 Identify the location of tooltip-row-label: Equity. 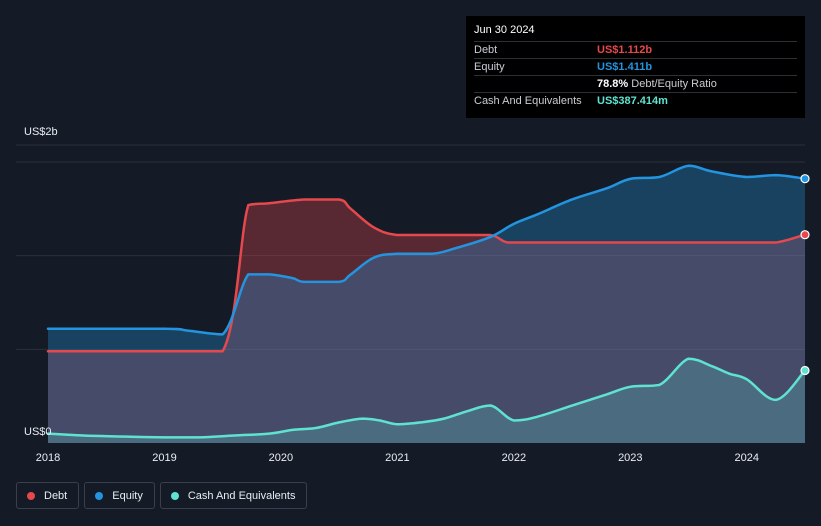
(489, 67).